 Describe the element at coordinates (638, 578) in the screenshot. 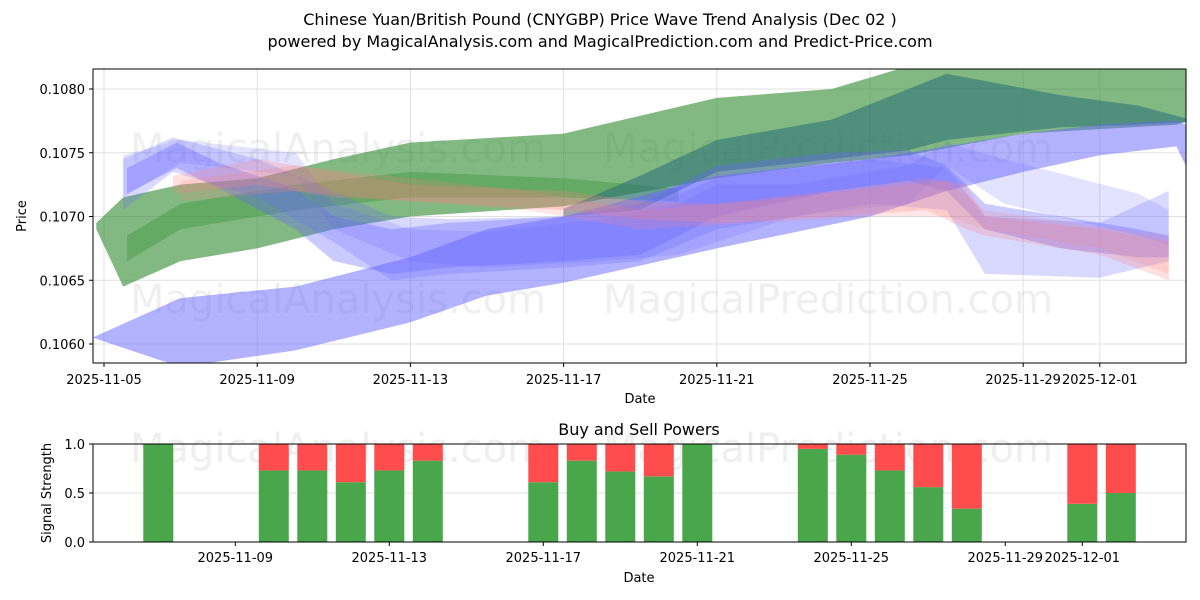

I see `sub-x-axis-label: Date` at that location.